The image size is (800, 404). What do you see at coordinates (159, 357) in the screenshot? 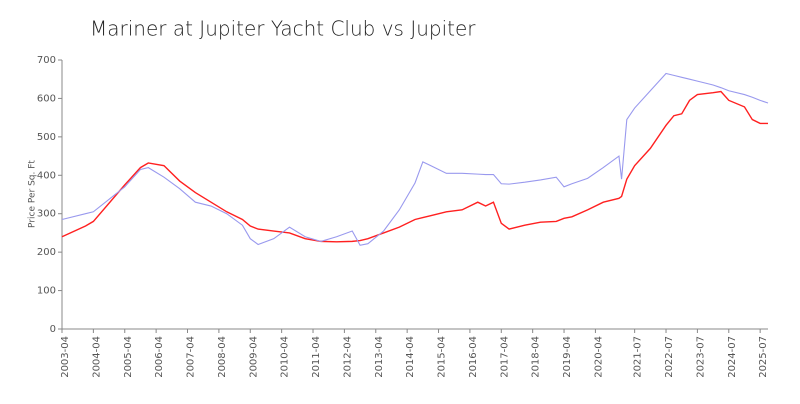
I see `x-tick-label: 2006-04` at bounding box center [159, 357].